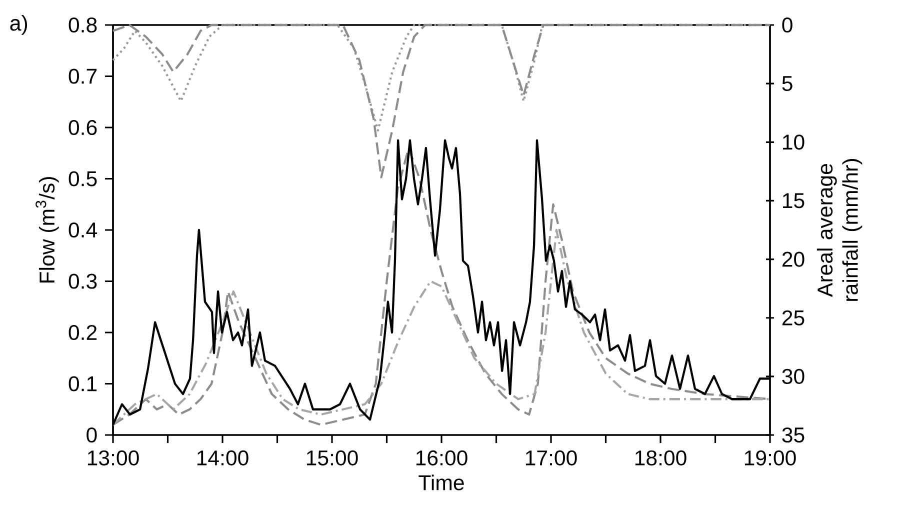  I want to click on y-tick-label: 0.6, so click(82, 128).